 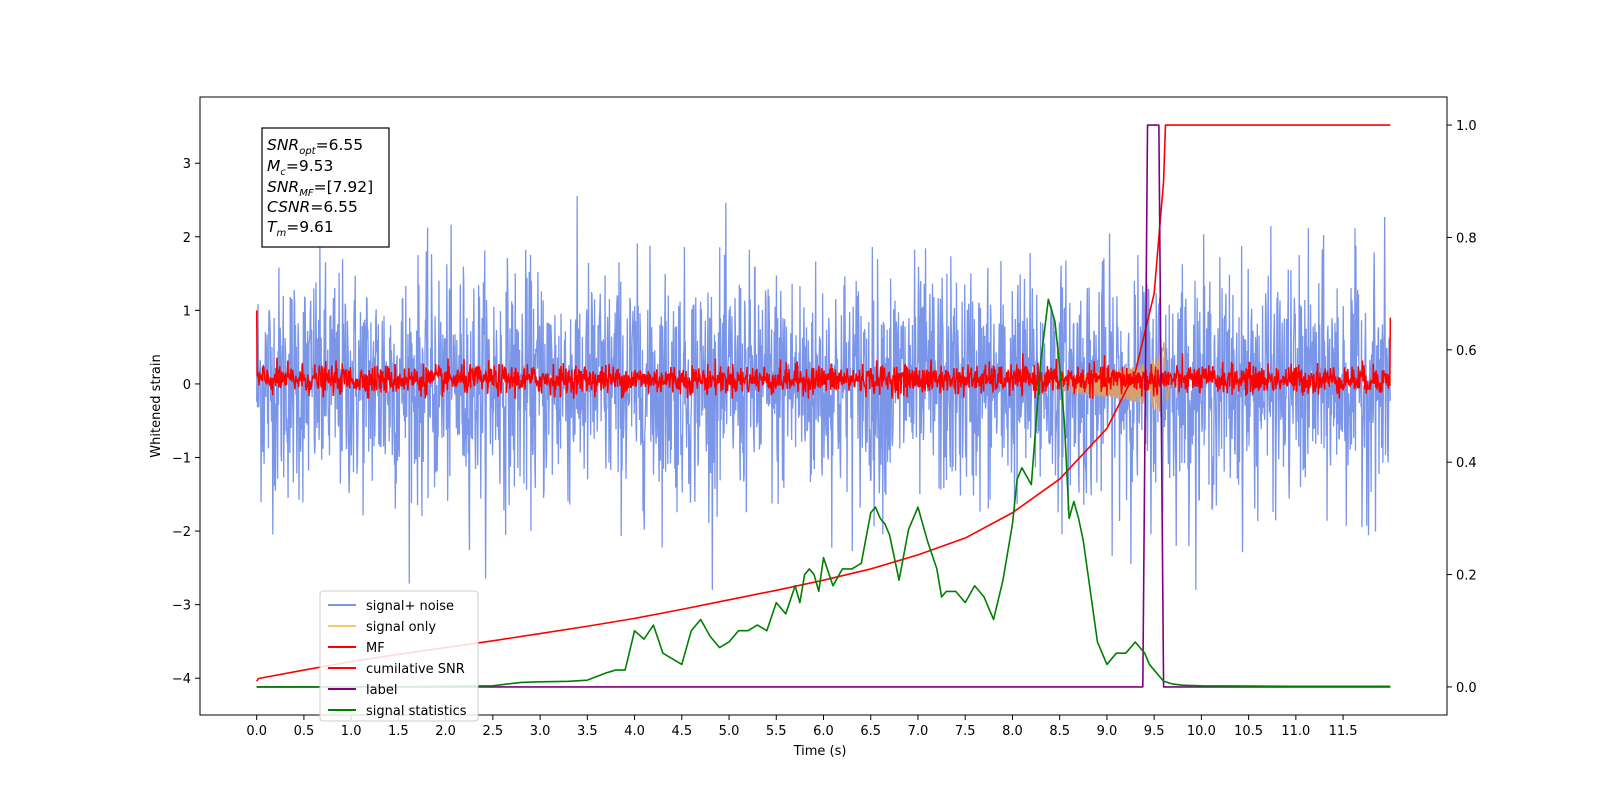 I want to click on legend-item-signal-noise: signal+ noise, so click(x=391, y=606).